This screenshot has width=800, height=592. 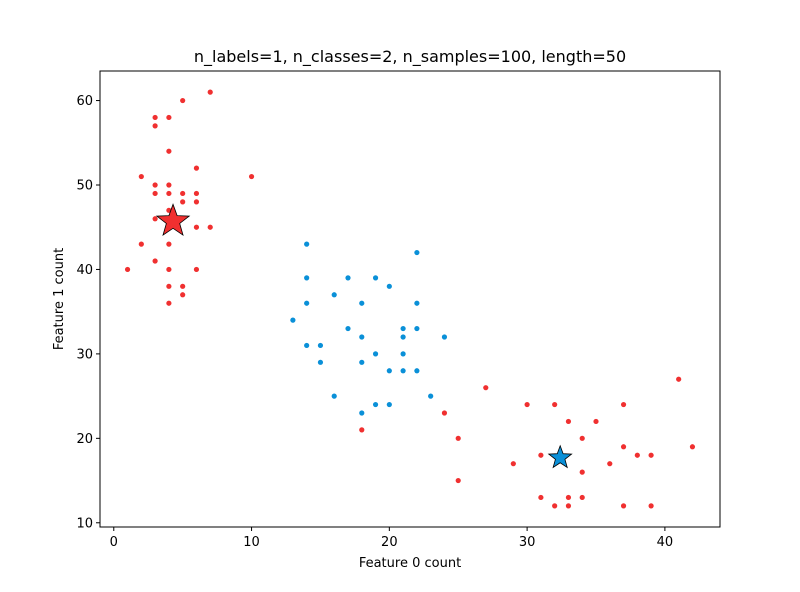 I want to click on y-axis-label: Feature 1 count, so click(x=59, y=299).